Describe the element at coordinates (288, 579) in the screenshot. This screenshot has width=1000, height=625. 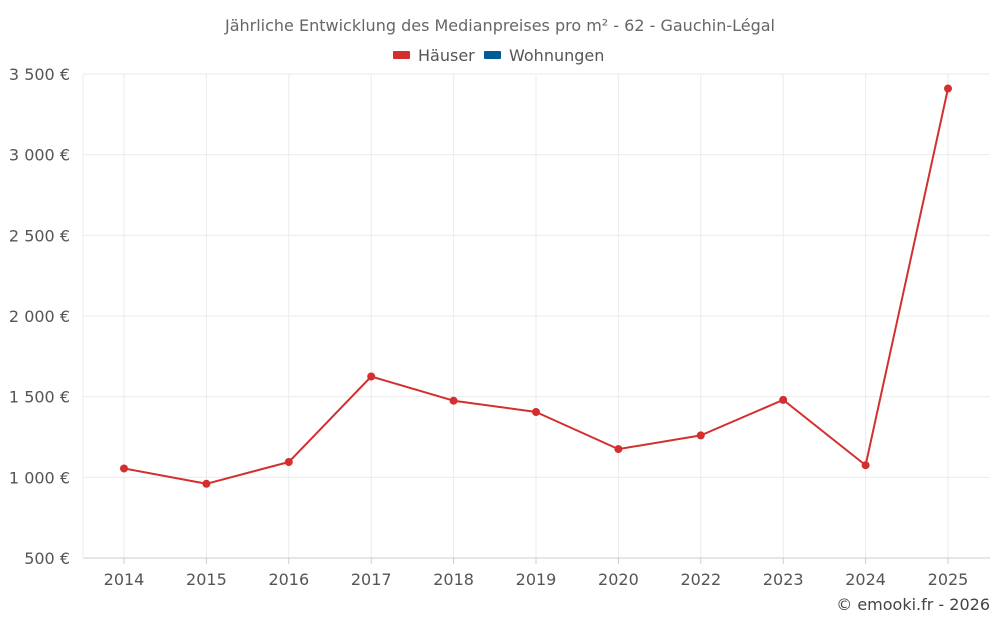
I see `x-tick-label: 2016` at that location.